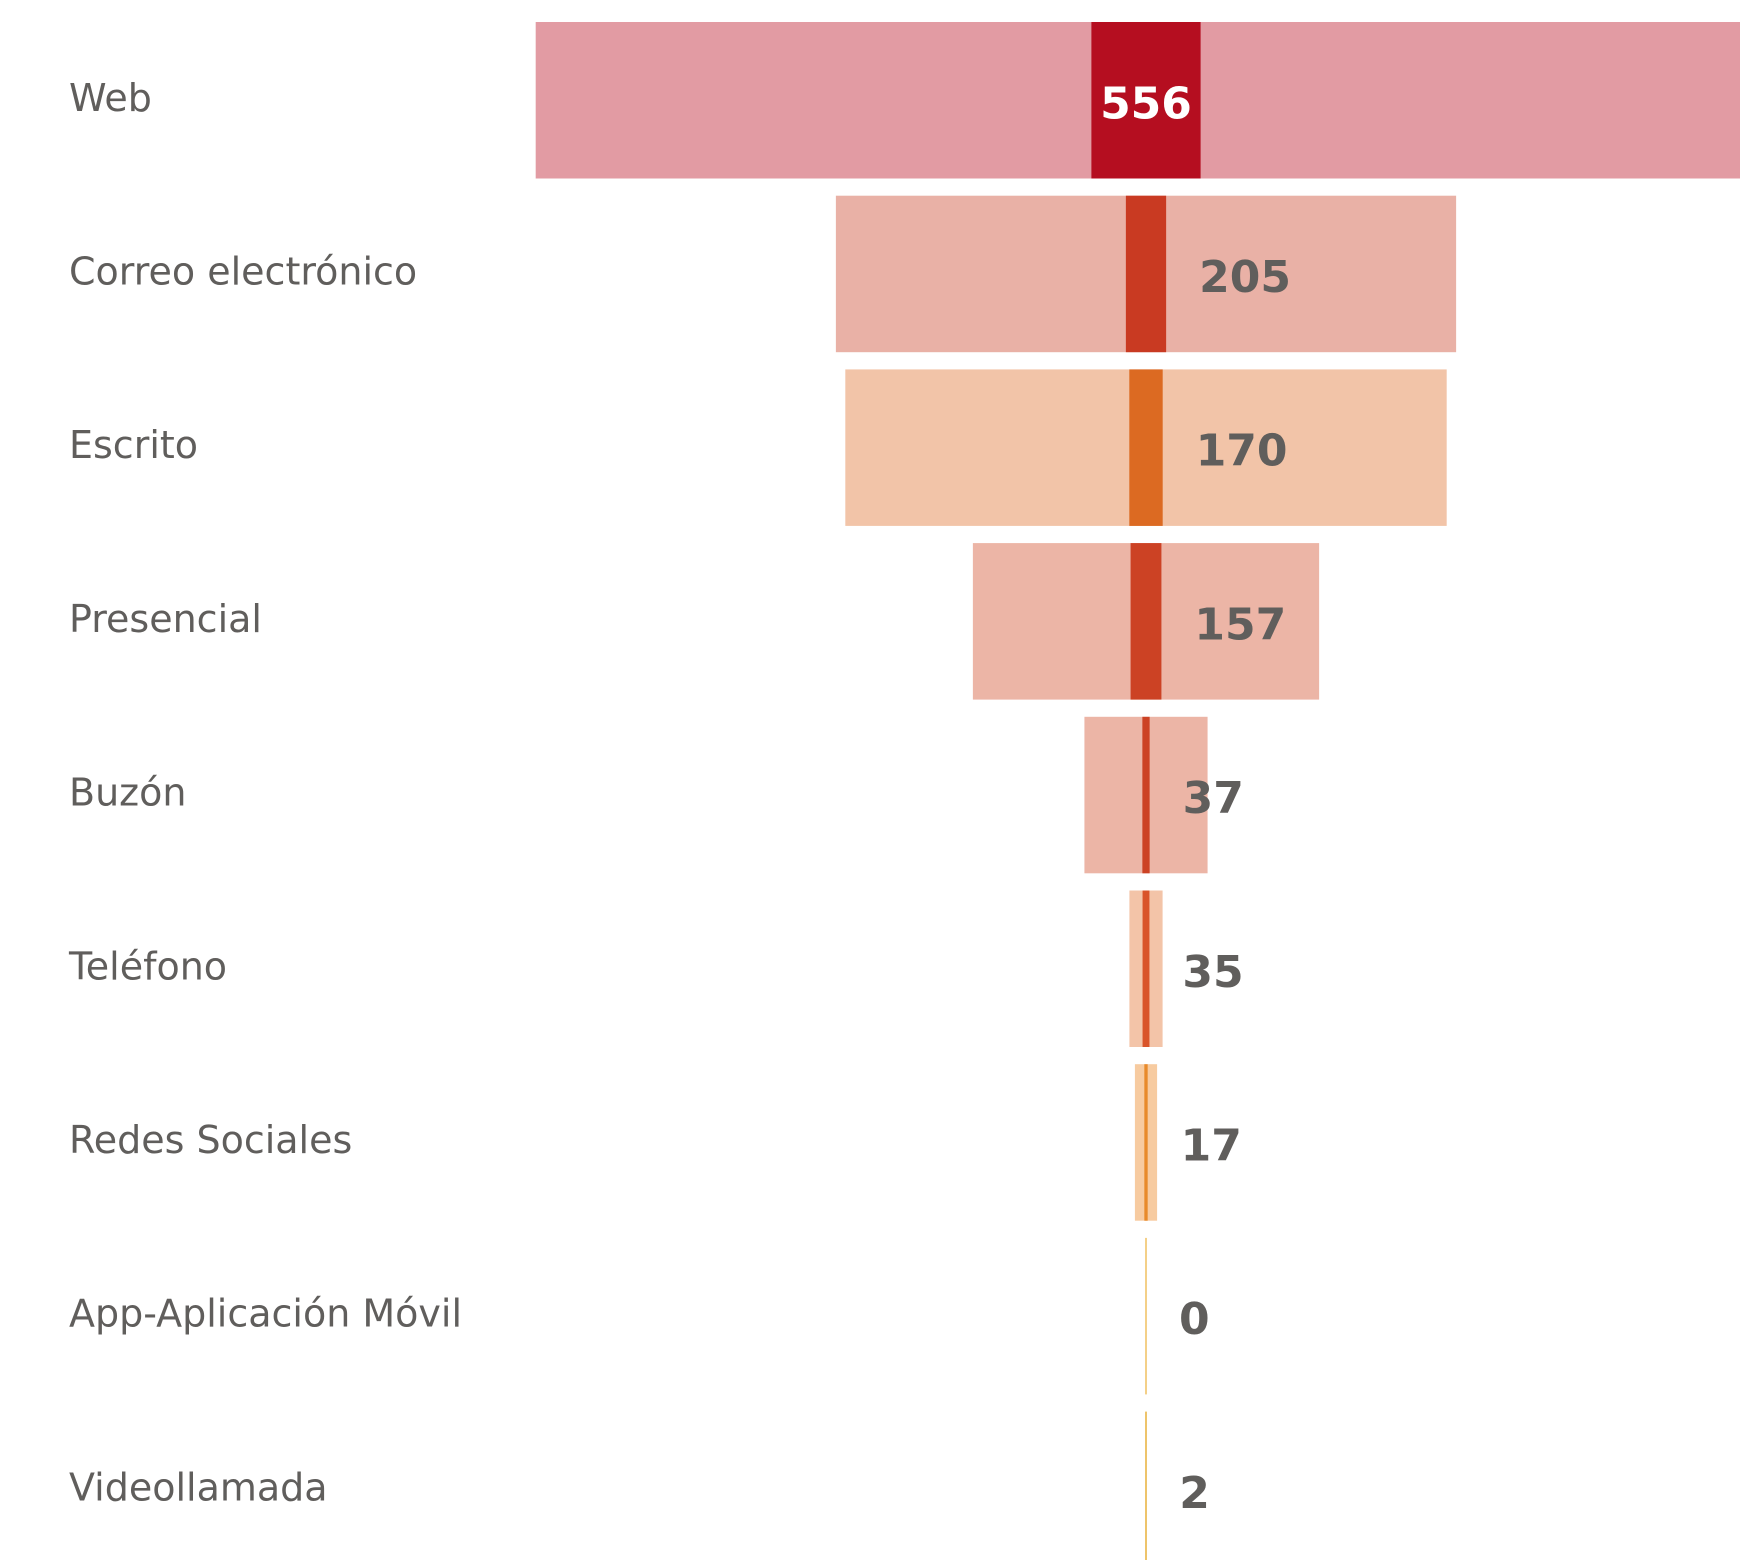 This screenshot has width=1740, height=1560. Describe the element at coordinates (1211, 1145) in the screenshot. I see `value-label: 17` at that location.